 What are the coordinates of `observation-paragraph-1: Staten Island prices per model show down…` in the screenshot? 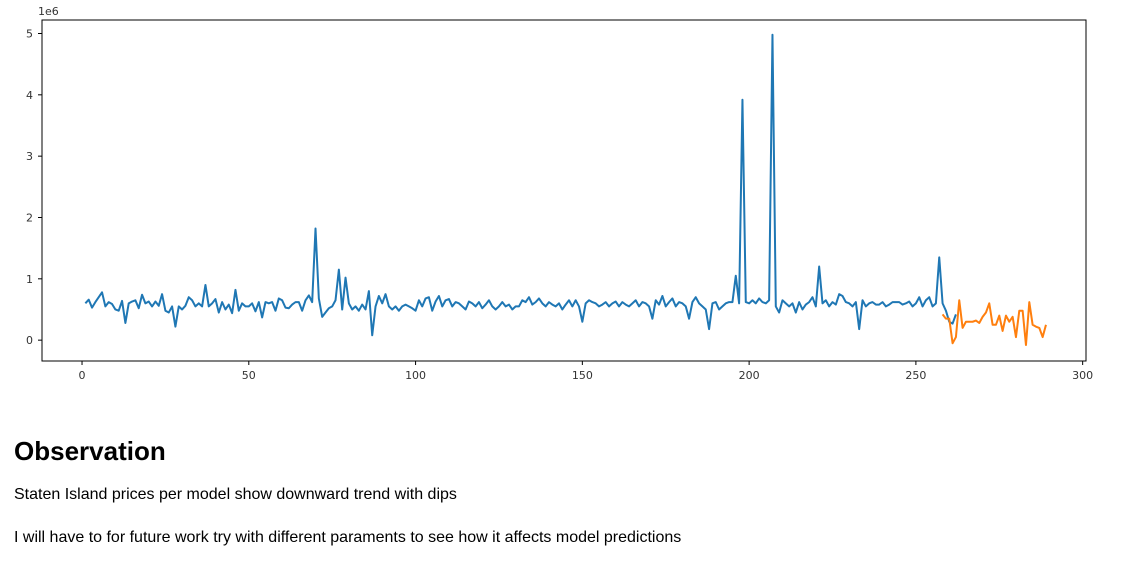 It's located at (235, 494).